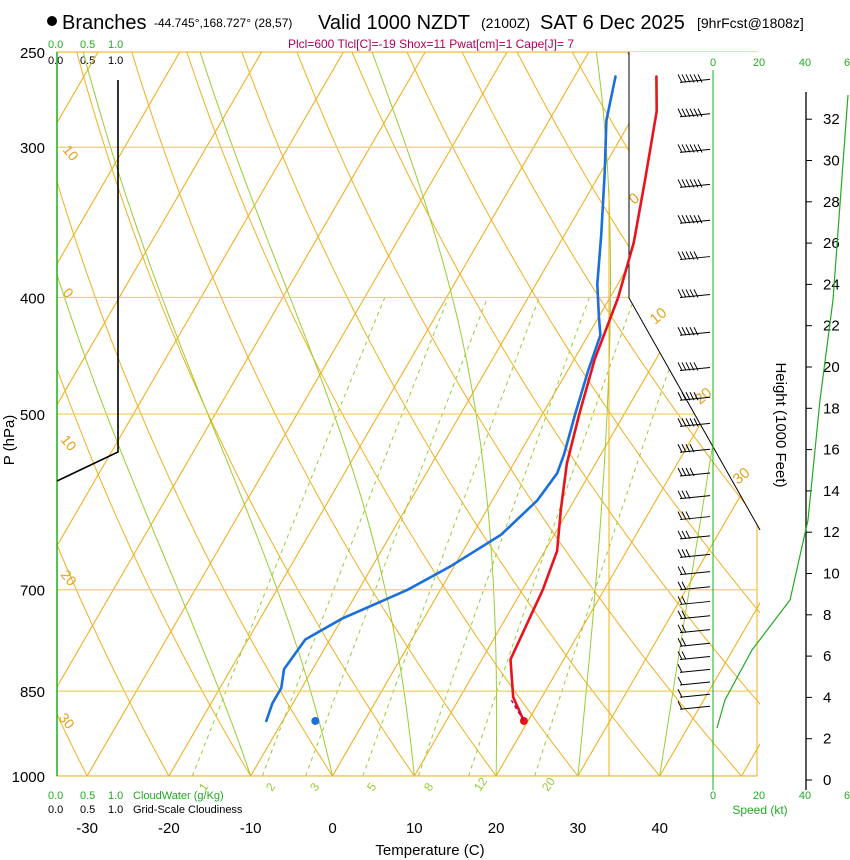 This screenshot has height=860, width=850. I want to click on mixing-ratio-label: 12, so click(480, 783).